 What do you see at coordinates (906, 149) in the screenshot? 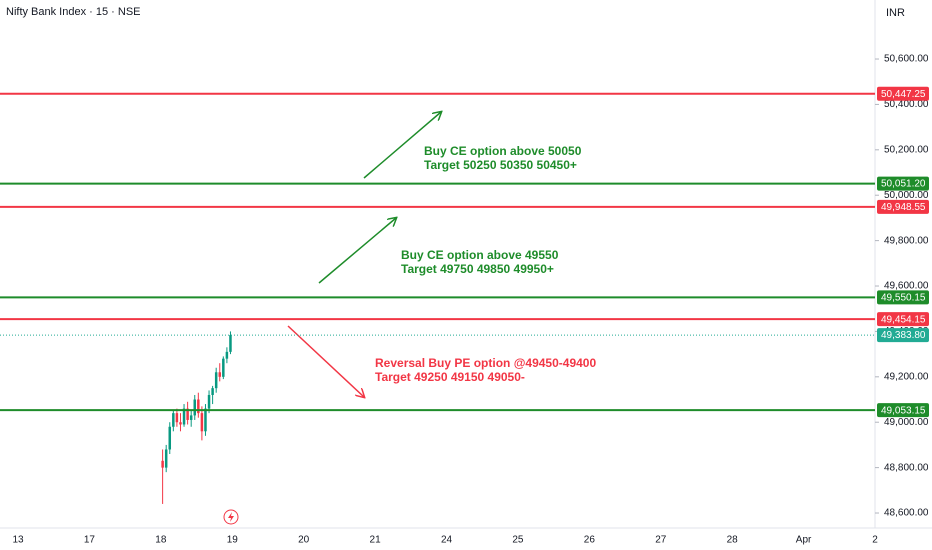
I see `y-tick-label: 50,200.00` at bounding box center [906, 149].